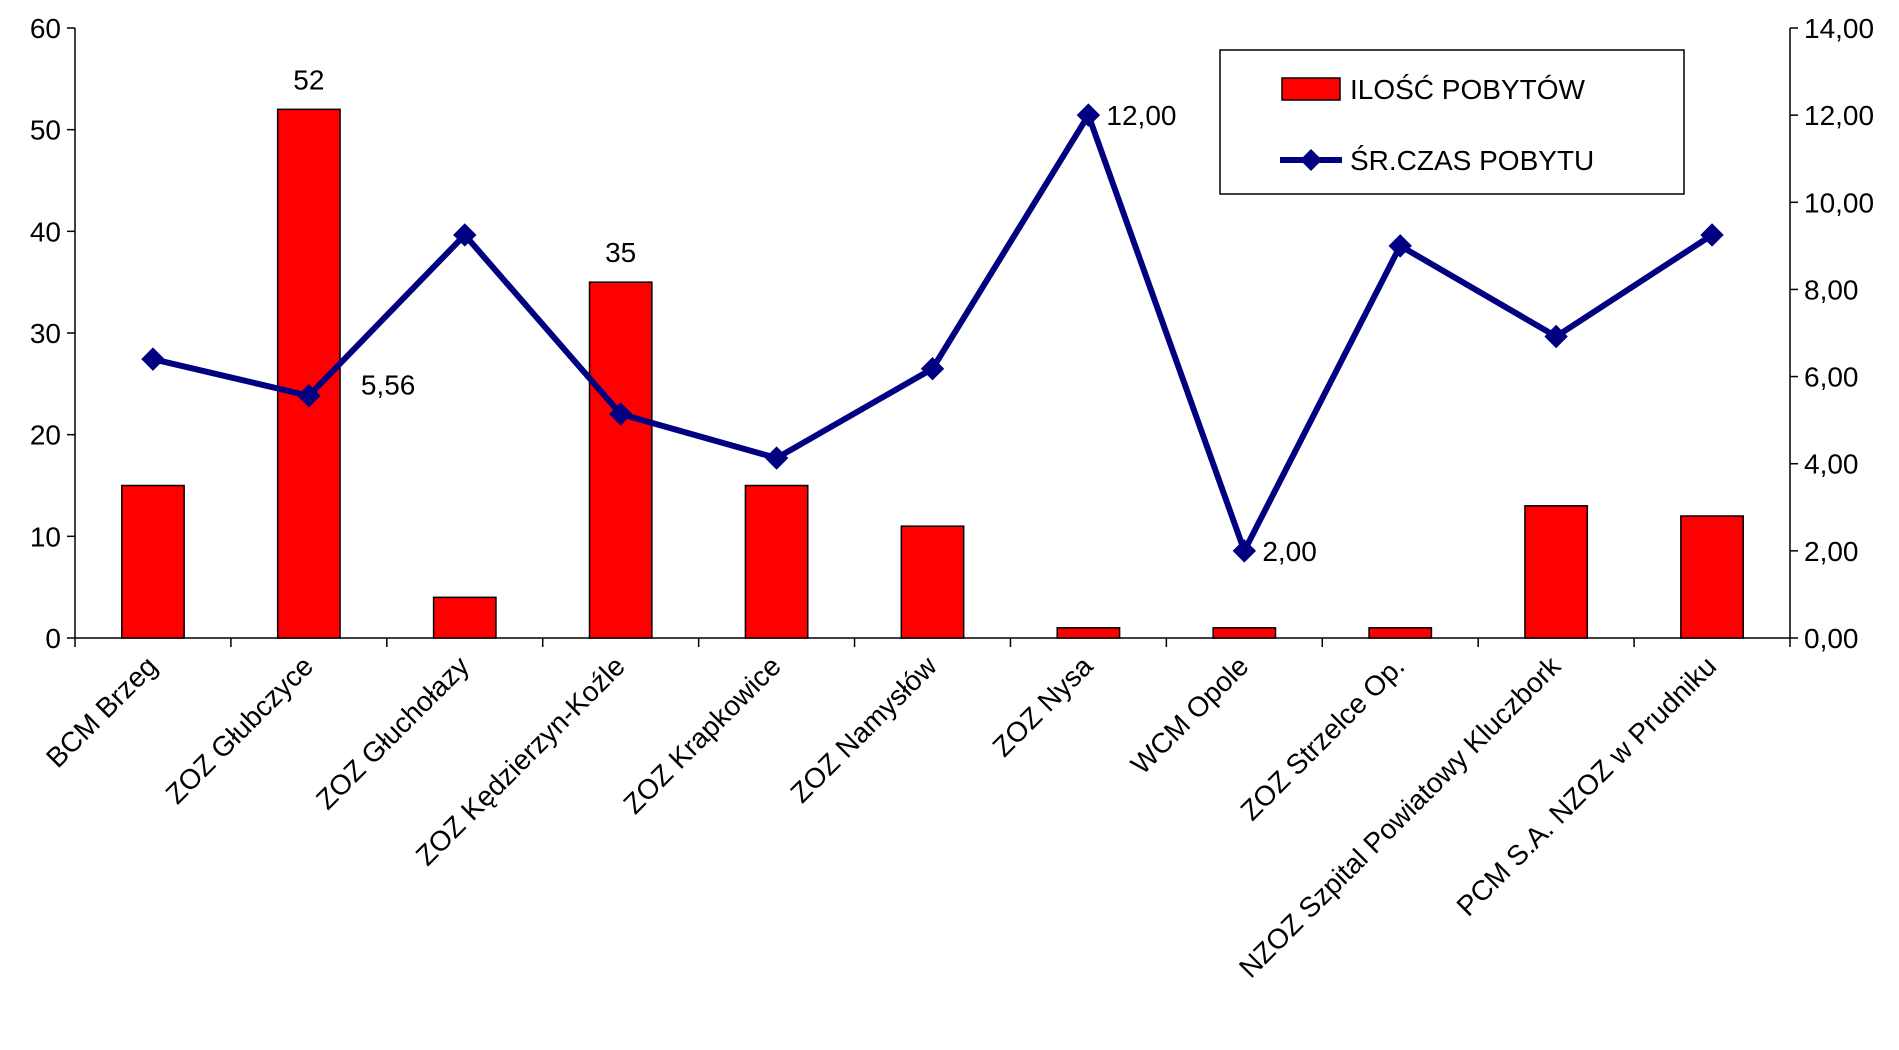 The image size is (1899, 1050). Describe the element at coordinates (45, 231) in the screenshot. I see `left-tick-label: 40` at that location.